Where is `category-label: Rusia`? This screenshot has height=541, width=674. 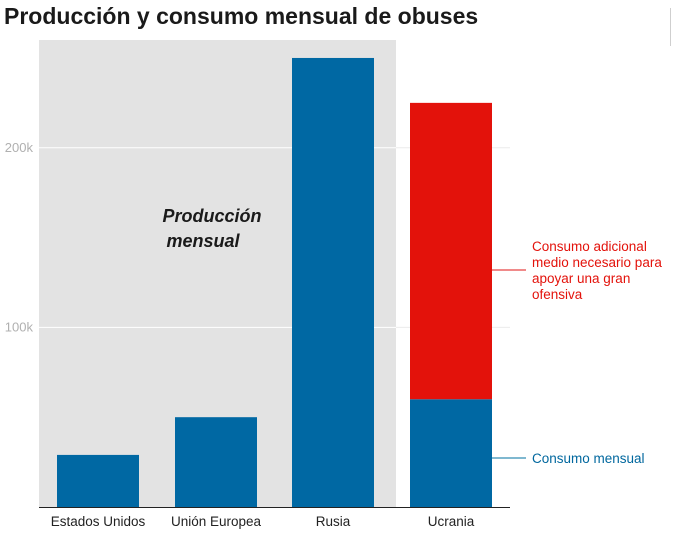
category-label: Rusia is located at coordinates (333, 521).